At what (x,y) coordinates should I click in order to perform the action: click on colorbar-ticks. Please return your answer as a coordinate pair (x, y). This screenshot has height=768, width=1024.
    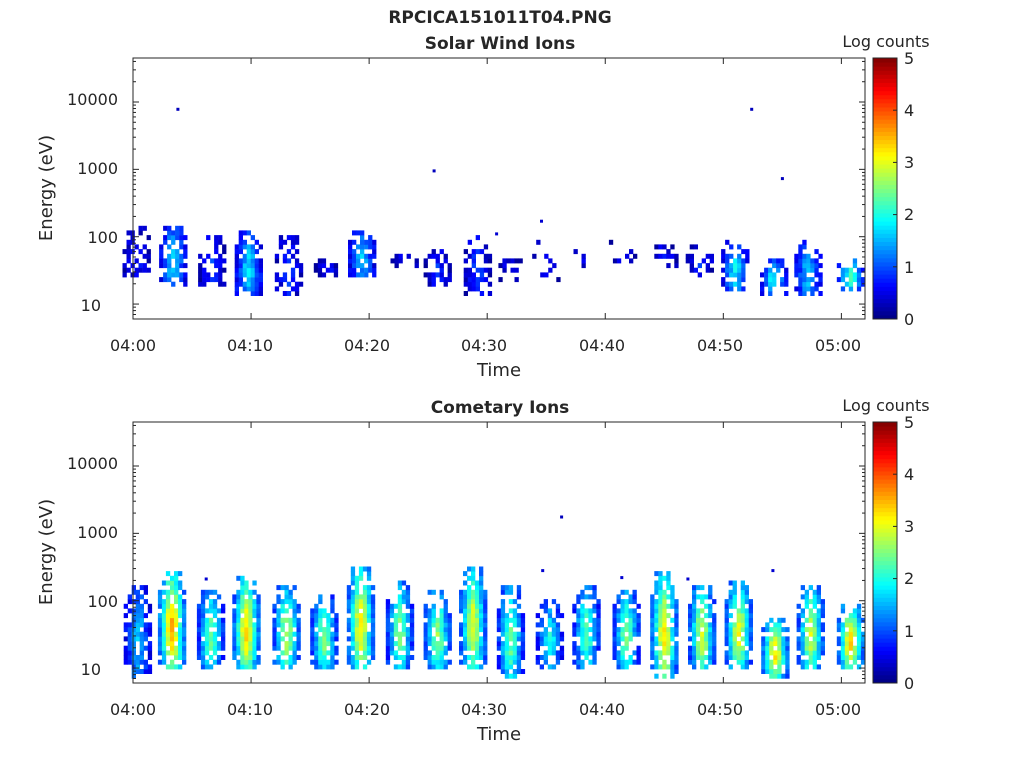
    Looking at the image, I should click on (895, 188).